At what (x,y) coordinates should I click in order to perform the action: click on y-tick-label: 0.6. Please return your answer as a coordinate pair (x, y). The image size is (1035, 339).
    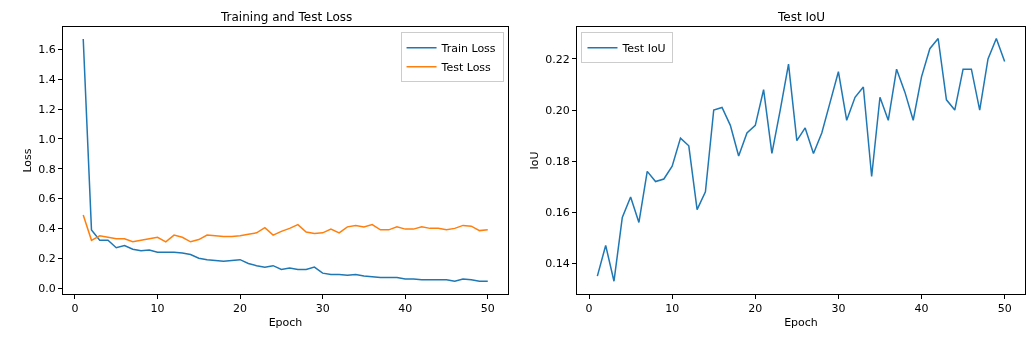
    Looking at the image, I should click on (47, 199).